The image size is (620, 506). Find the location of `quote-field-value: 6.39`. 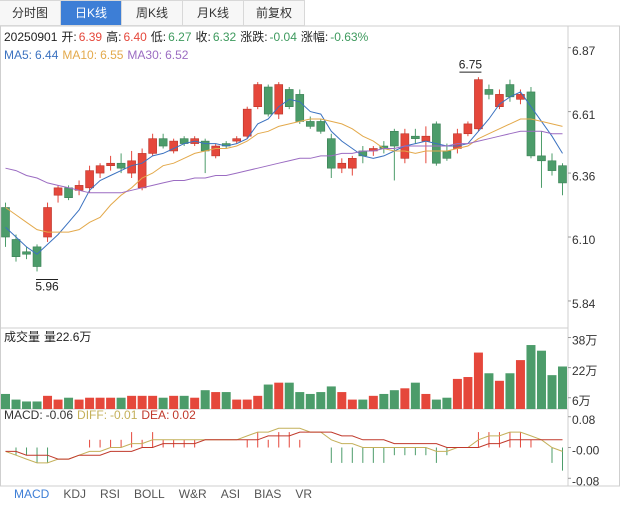

quote-field-value: 6.39 is located at coordinates (90, 37).